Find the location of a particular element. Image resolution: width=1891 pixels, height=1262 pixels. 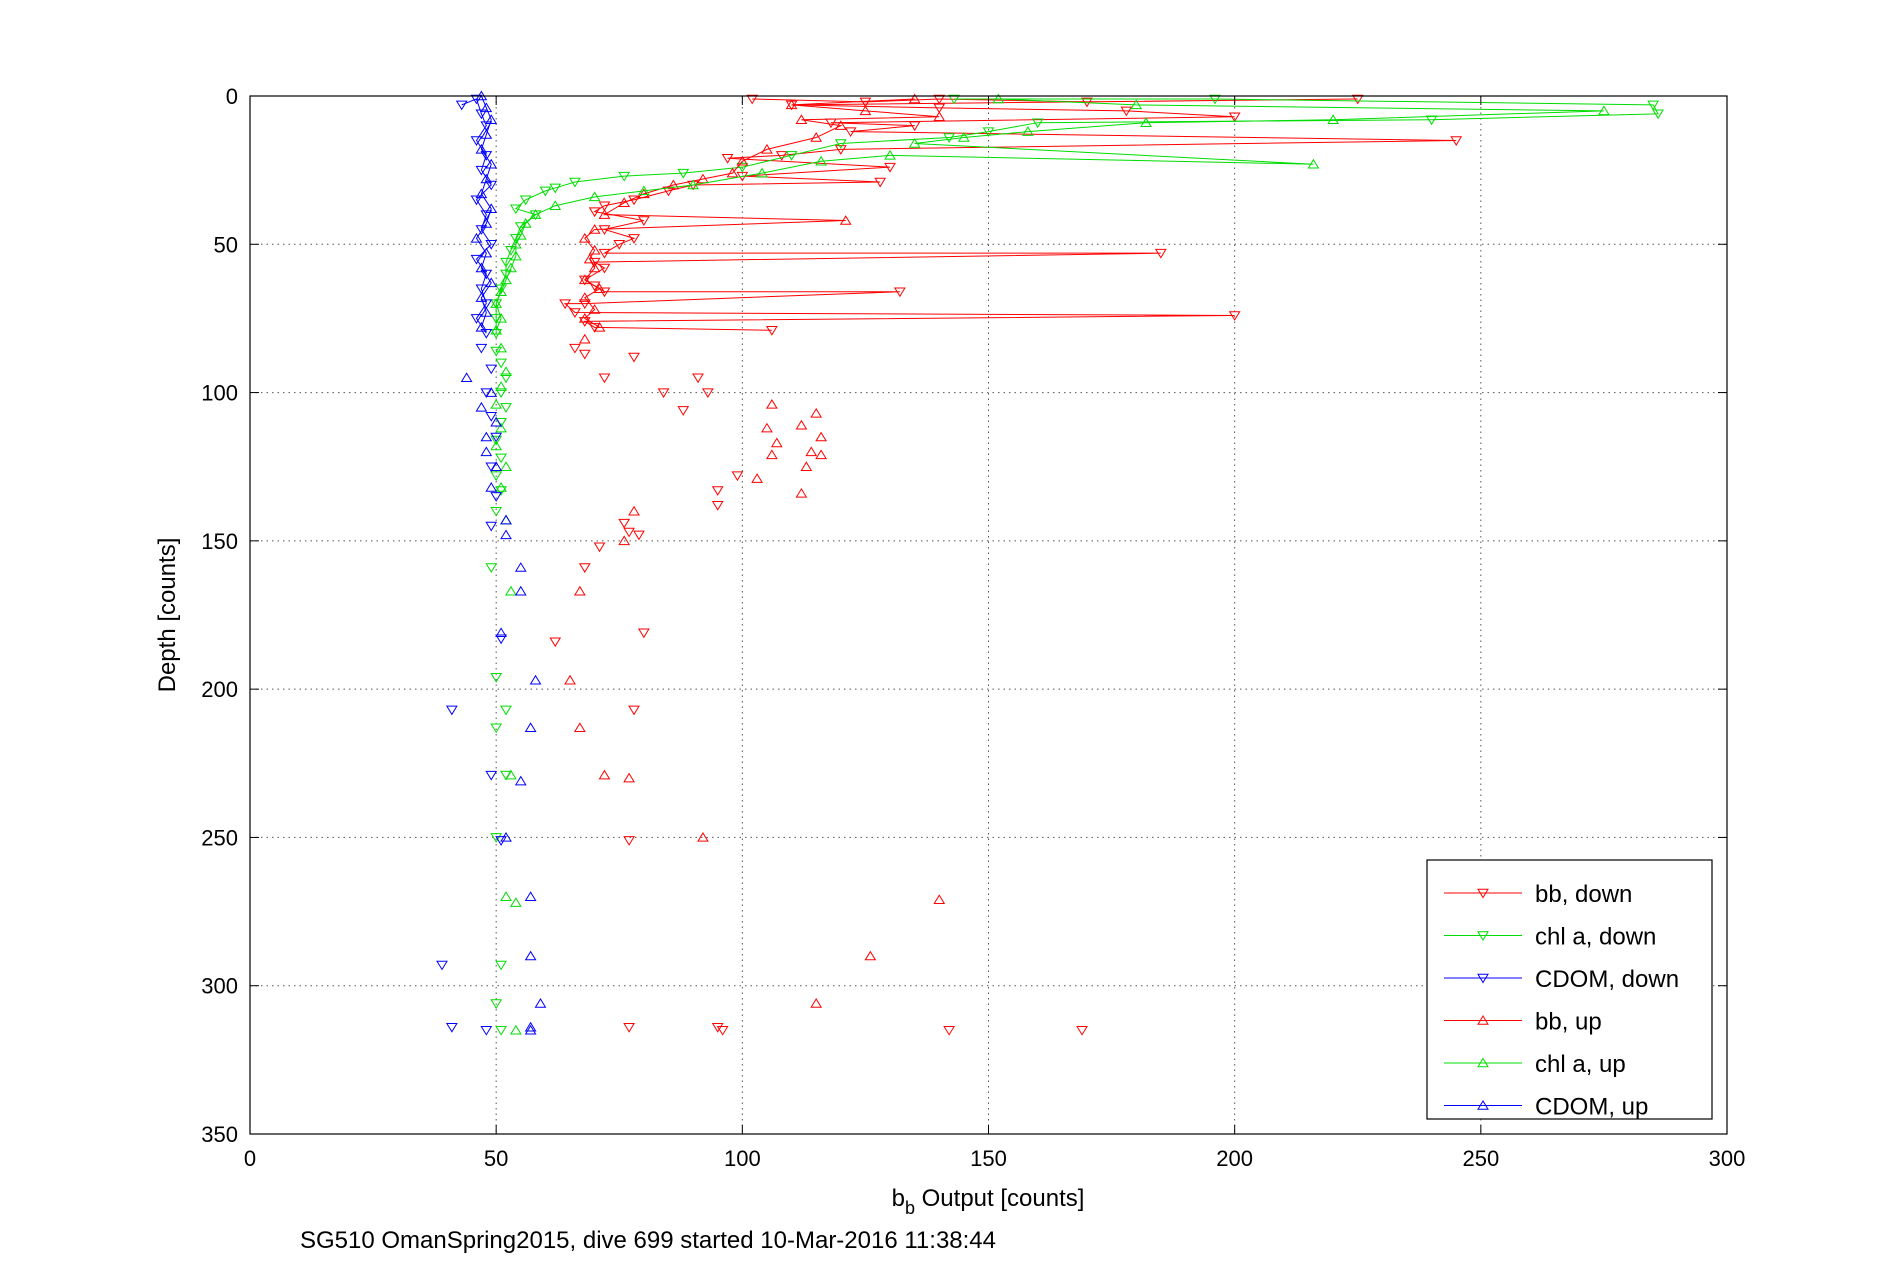

legend-swatch-marker is located at coordinates (1483, 1020).